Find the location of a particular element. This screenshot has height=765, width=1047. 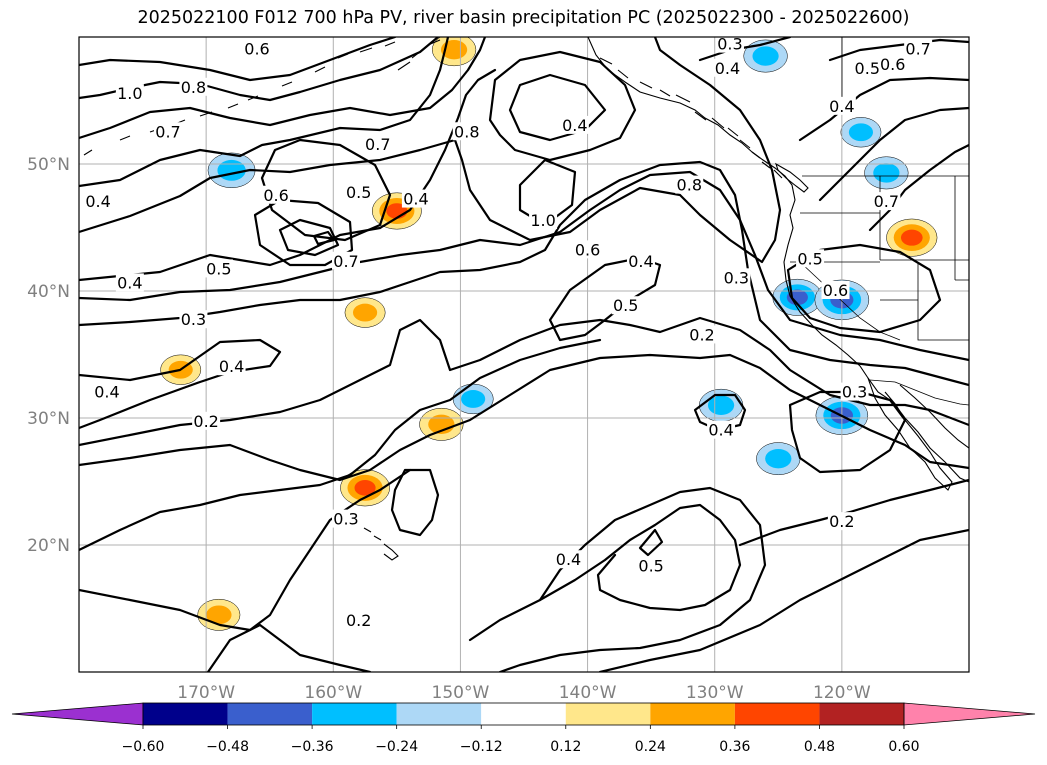

colorbar-tick-label: −0.60 is located at coordinates (143, 747).